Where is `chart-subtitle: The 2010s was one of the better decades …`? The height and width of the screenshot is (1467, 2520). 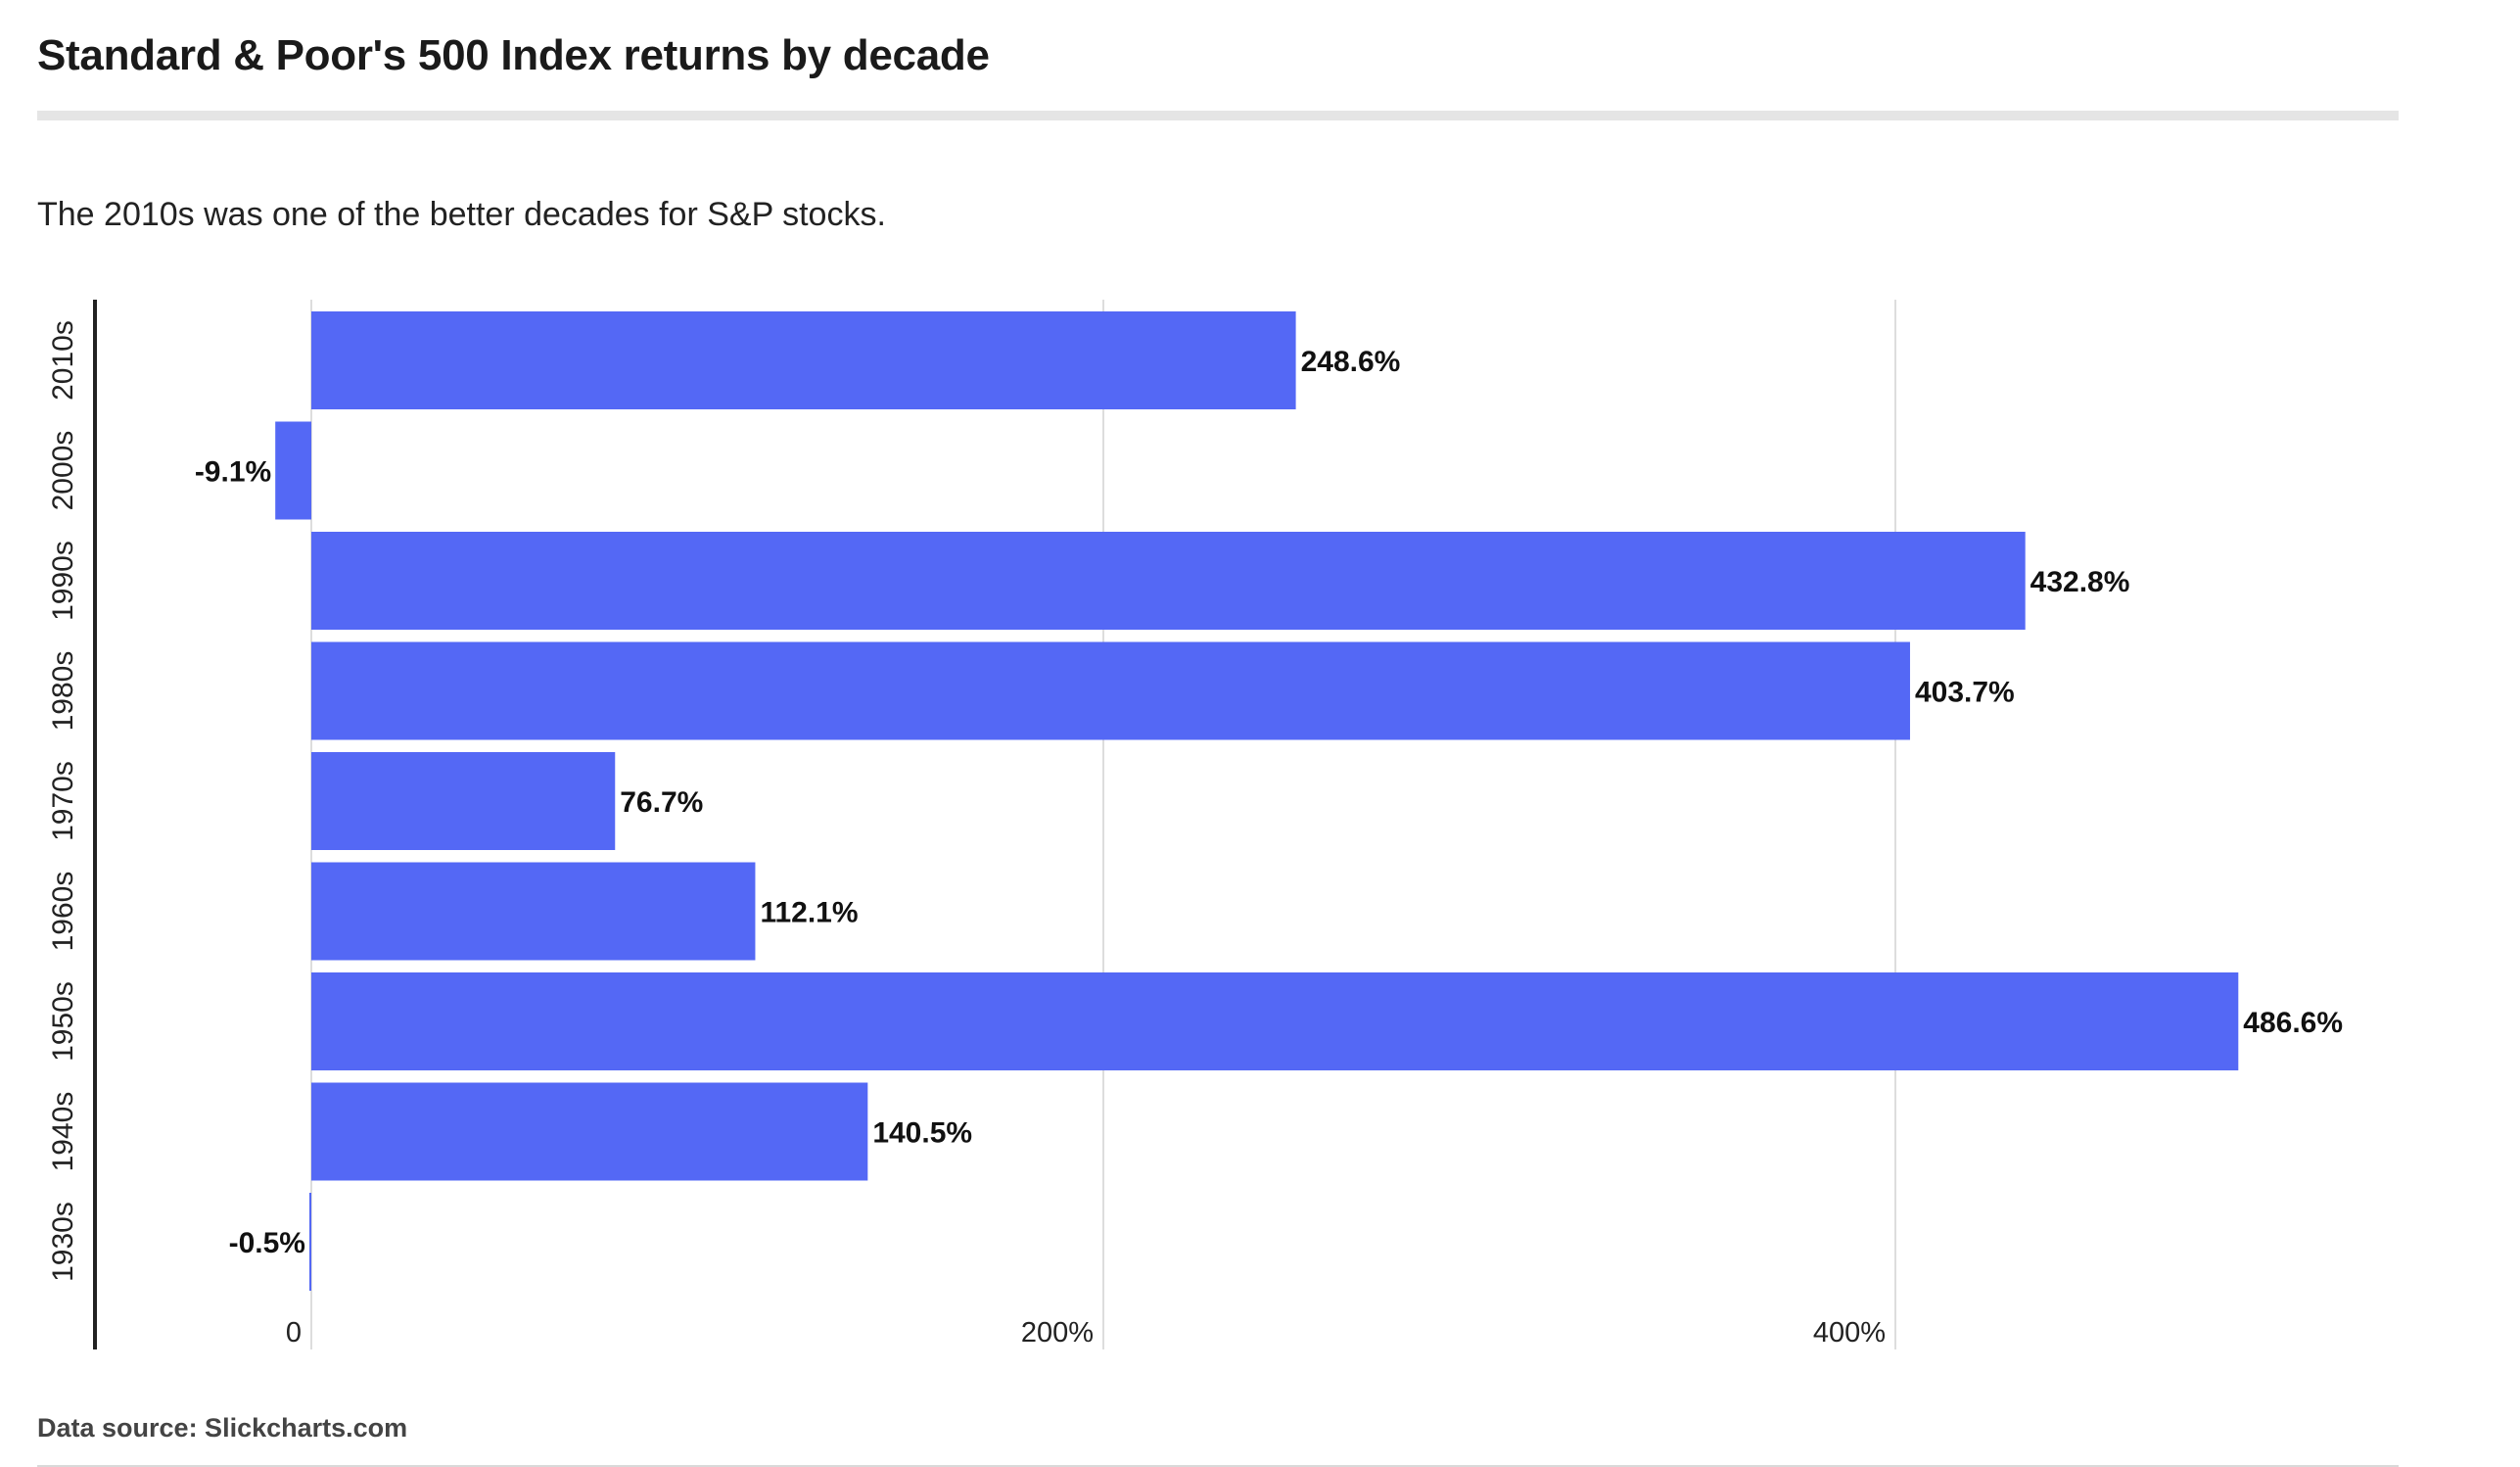 chart-subtitle: The 2010s was one of the better decades … is located at coordinates (461, 214).